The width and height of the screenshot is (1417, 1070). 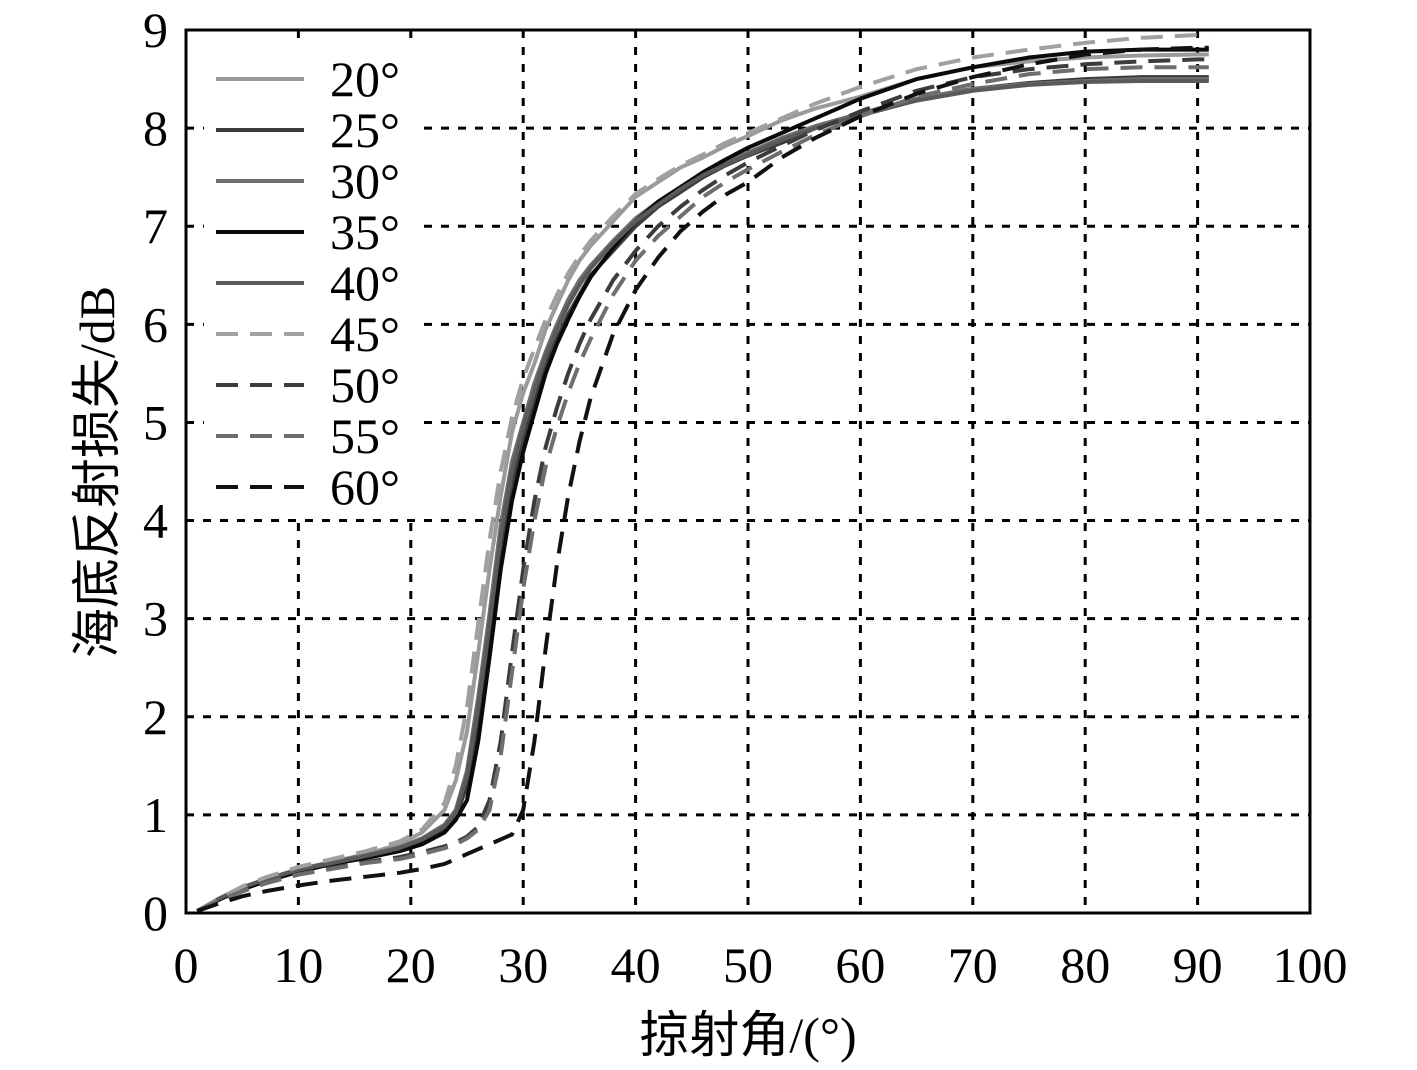 What do you see at coordinates (186, 965) in the screenshot?
I see `x-tick-label: 0` at bounding box center [186, 965].